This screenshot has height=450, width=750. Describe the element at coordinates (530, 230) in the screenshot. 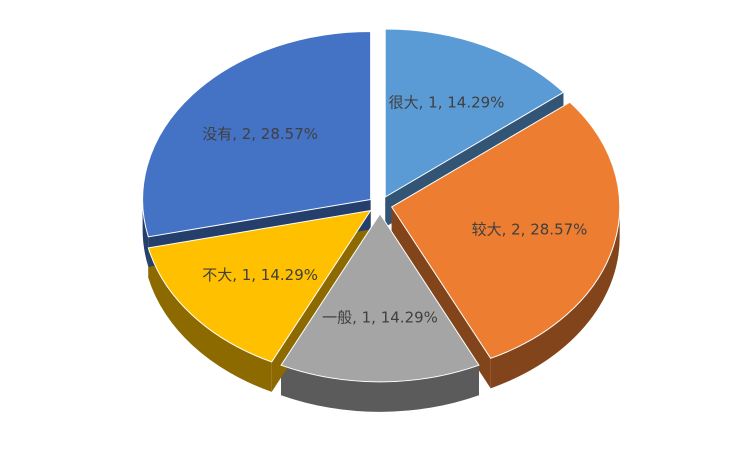

I see `data-label: 较大, 2, 28.57%` at that location.